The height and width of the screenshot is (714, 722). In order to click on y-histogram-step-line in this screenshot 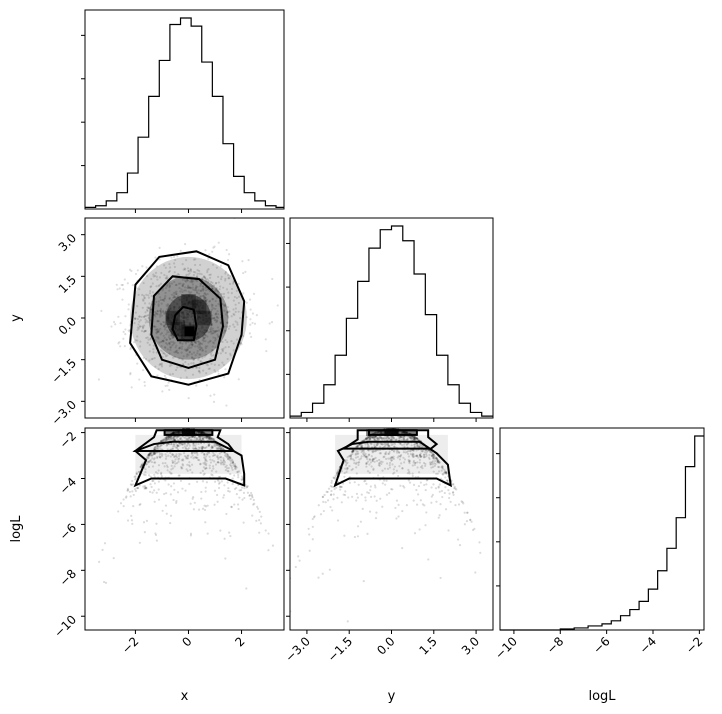, I will do `click(391, 321)`.